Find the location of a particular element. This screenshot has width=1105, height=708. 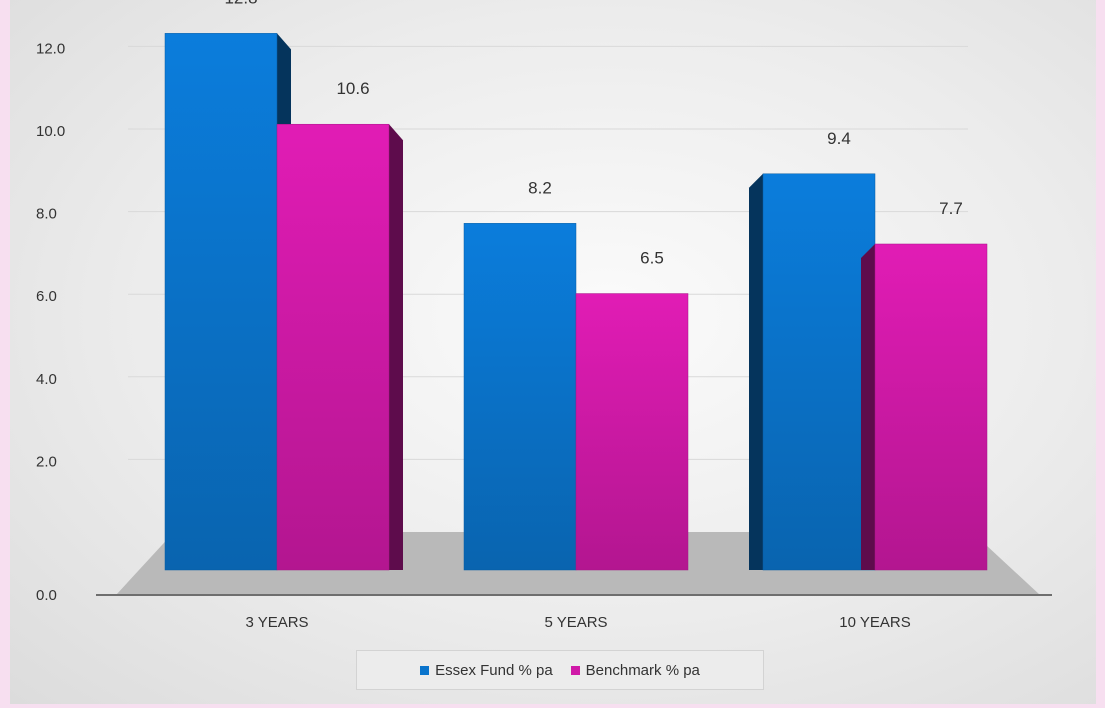

y-tick-label: 8.0 is located at coordinates (46, 214).